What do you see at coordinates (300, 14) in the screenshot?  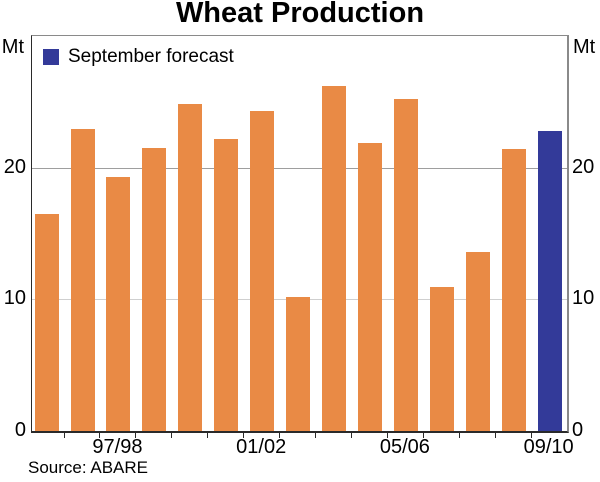 I see `chart-title: Wheat Production` at bounding box center [300, 14].